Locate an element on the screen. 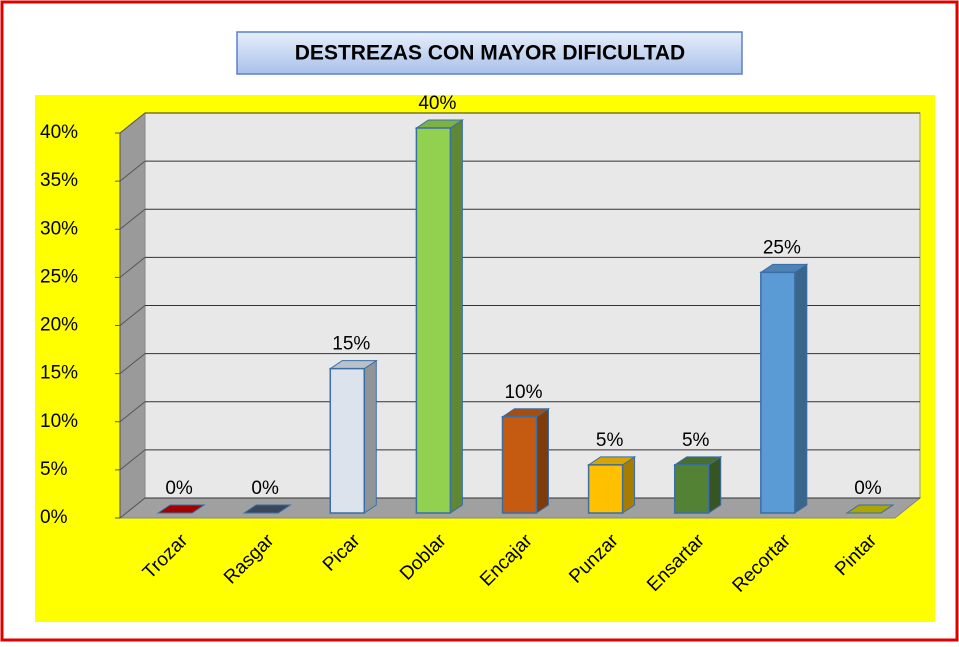 This screenshot has width=959, height=647. data-label: 40% is located at coordinates (437, 103).